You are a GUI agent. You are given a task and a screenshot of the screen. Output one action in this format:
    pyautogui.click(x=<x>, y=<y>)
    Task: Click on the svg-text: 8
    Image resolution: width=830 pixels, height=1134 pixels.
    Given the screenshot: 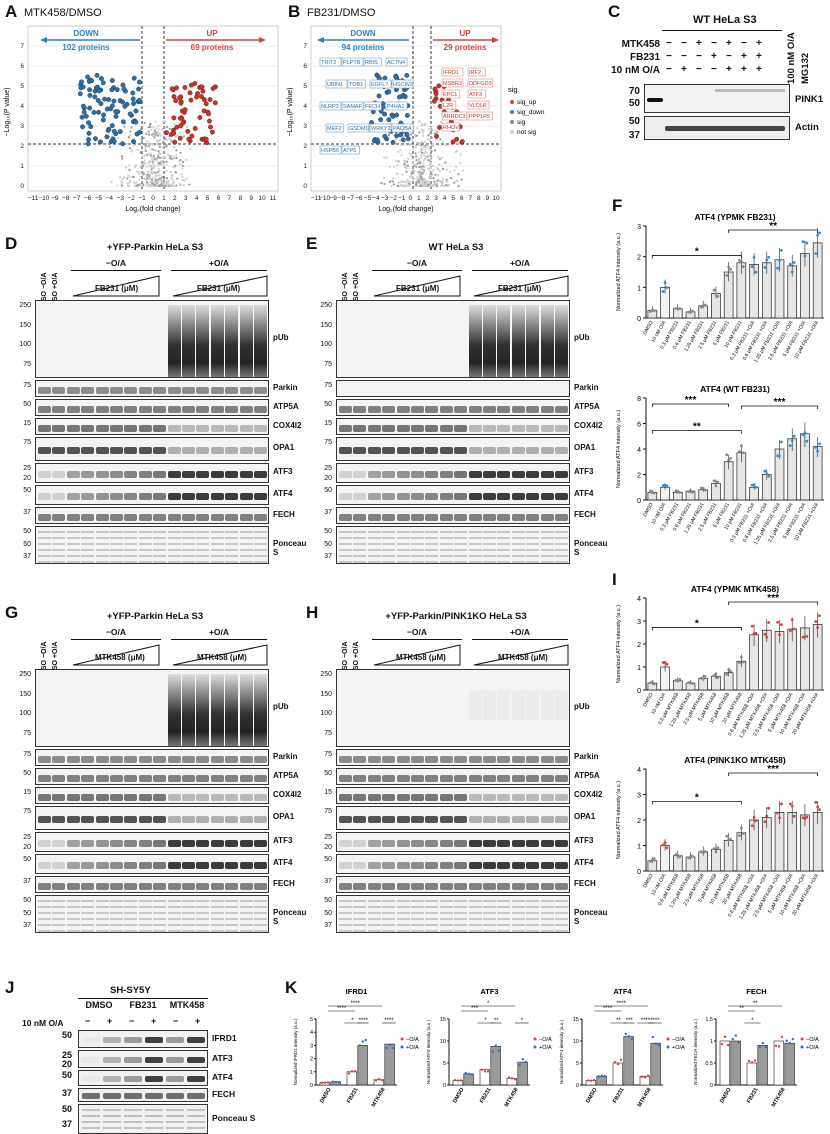 What is the action you would take?
    pyautogui.click(x=479, y=198)
    